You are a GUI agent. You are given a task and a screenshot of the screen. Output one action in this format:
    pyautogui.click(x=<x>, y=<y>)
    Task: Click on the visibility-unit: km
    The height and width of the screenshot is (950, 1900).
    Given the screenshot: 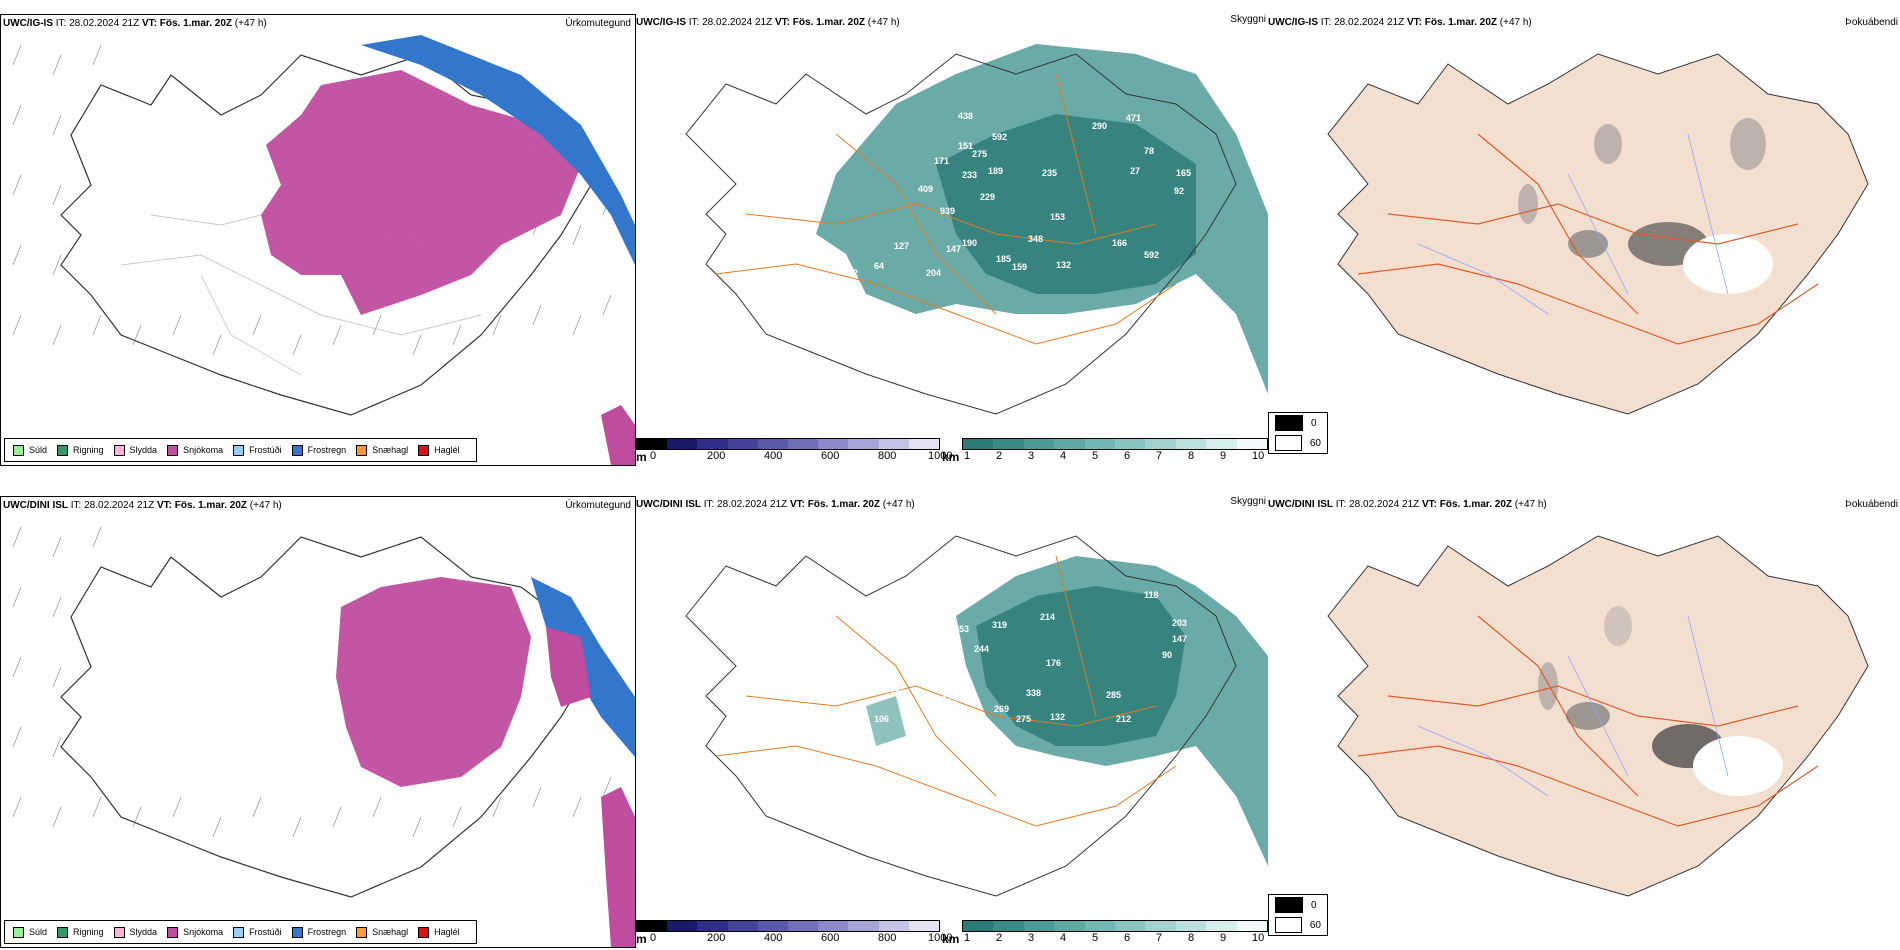 What is the action you would take?
    pyautogui.click(x=951, y=939)
    